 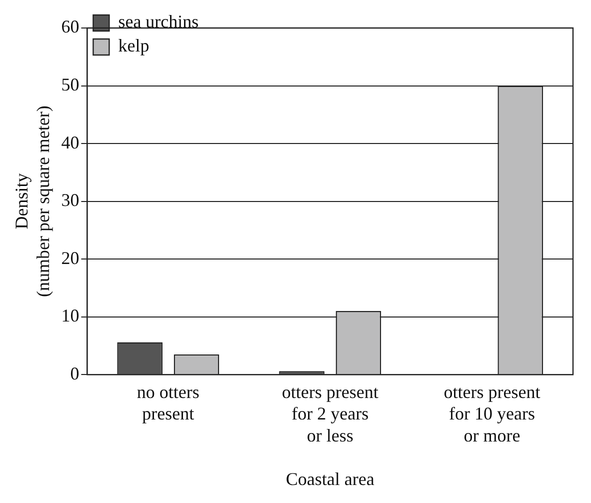 What do you see at coordinates (70, 84) in the screenshot?
I see `y-tick-label: 50` at bounding box center [70, 84].